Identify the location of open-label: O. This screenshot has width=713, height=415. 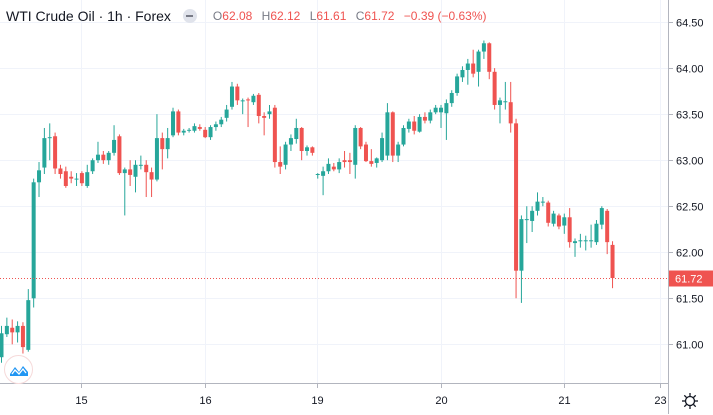
(217, 16).